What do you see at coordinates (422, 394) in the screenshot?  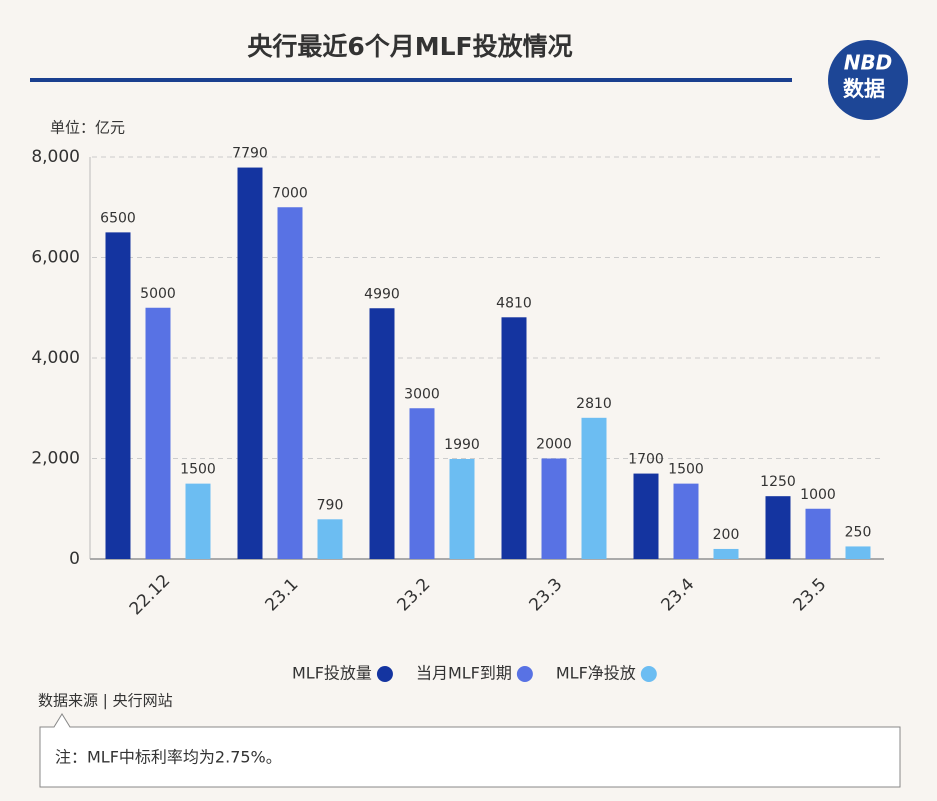 I see `value-label: 3000` at bounding box center [422, 394].